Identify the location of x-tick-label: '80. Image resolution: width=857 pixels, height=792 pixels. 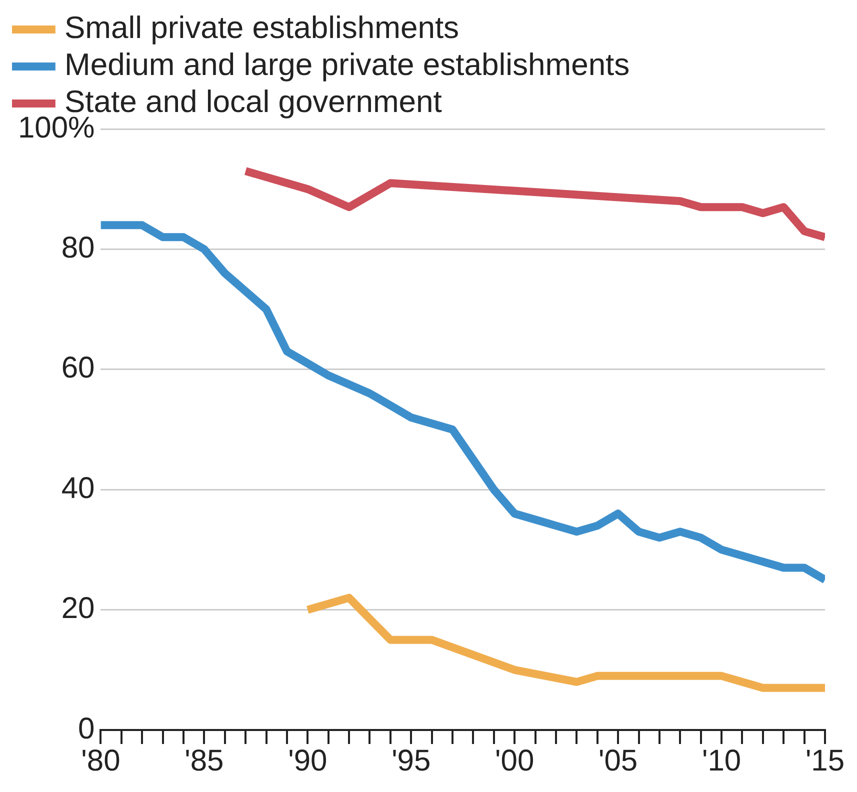
(100, 761).